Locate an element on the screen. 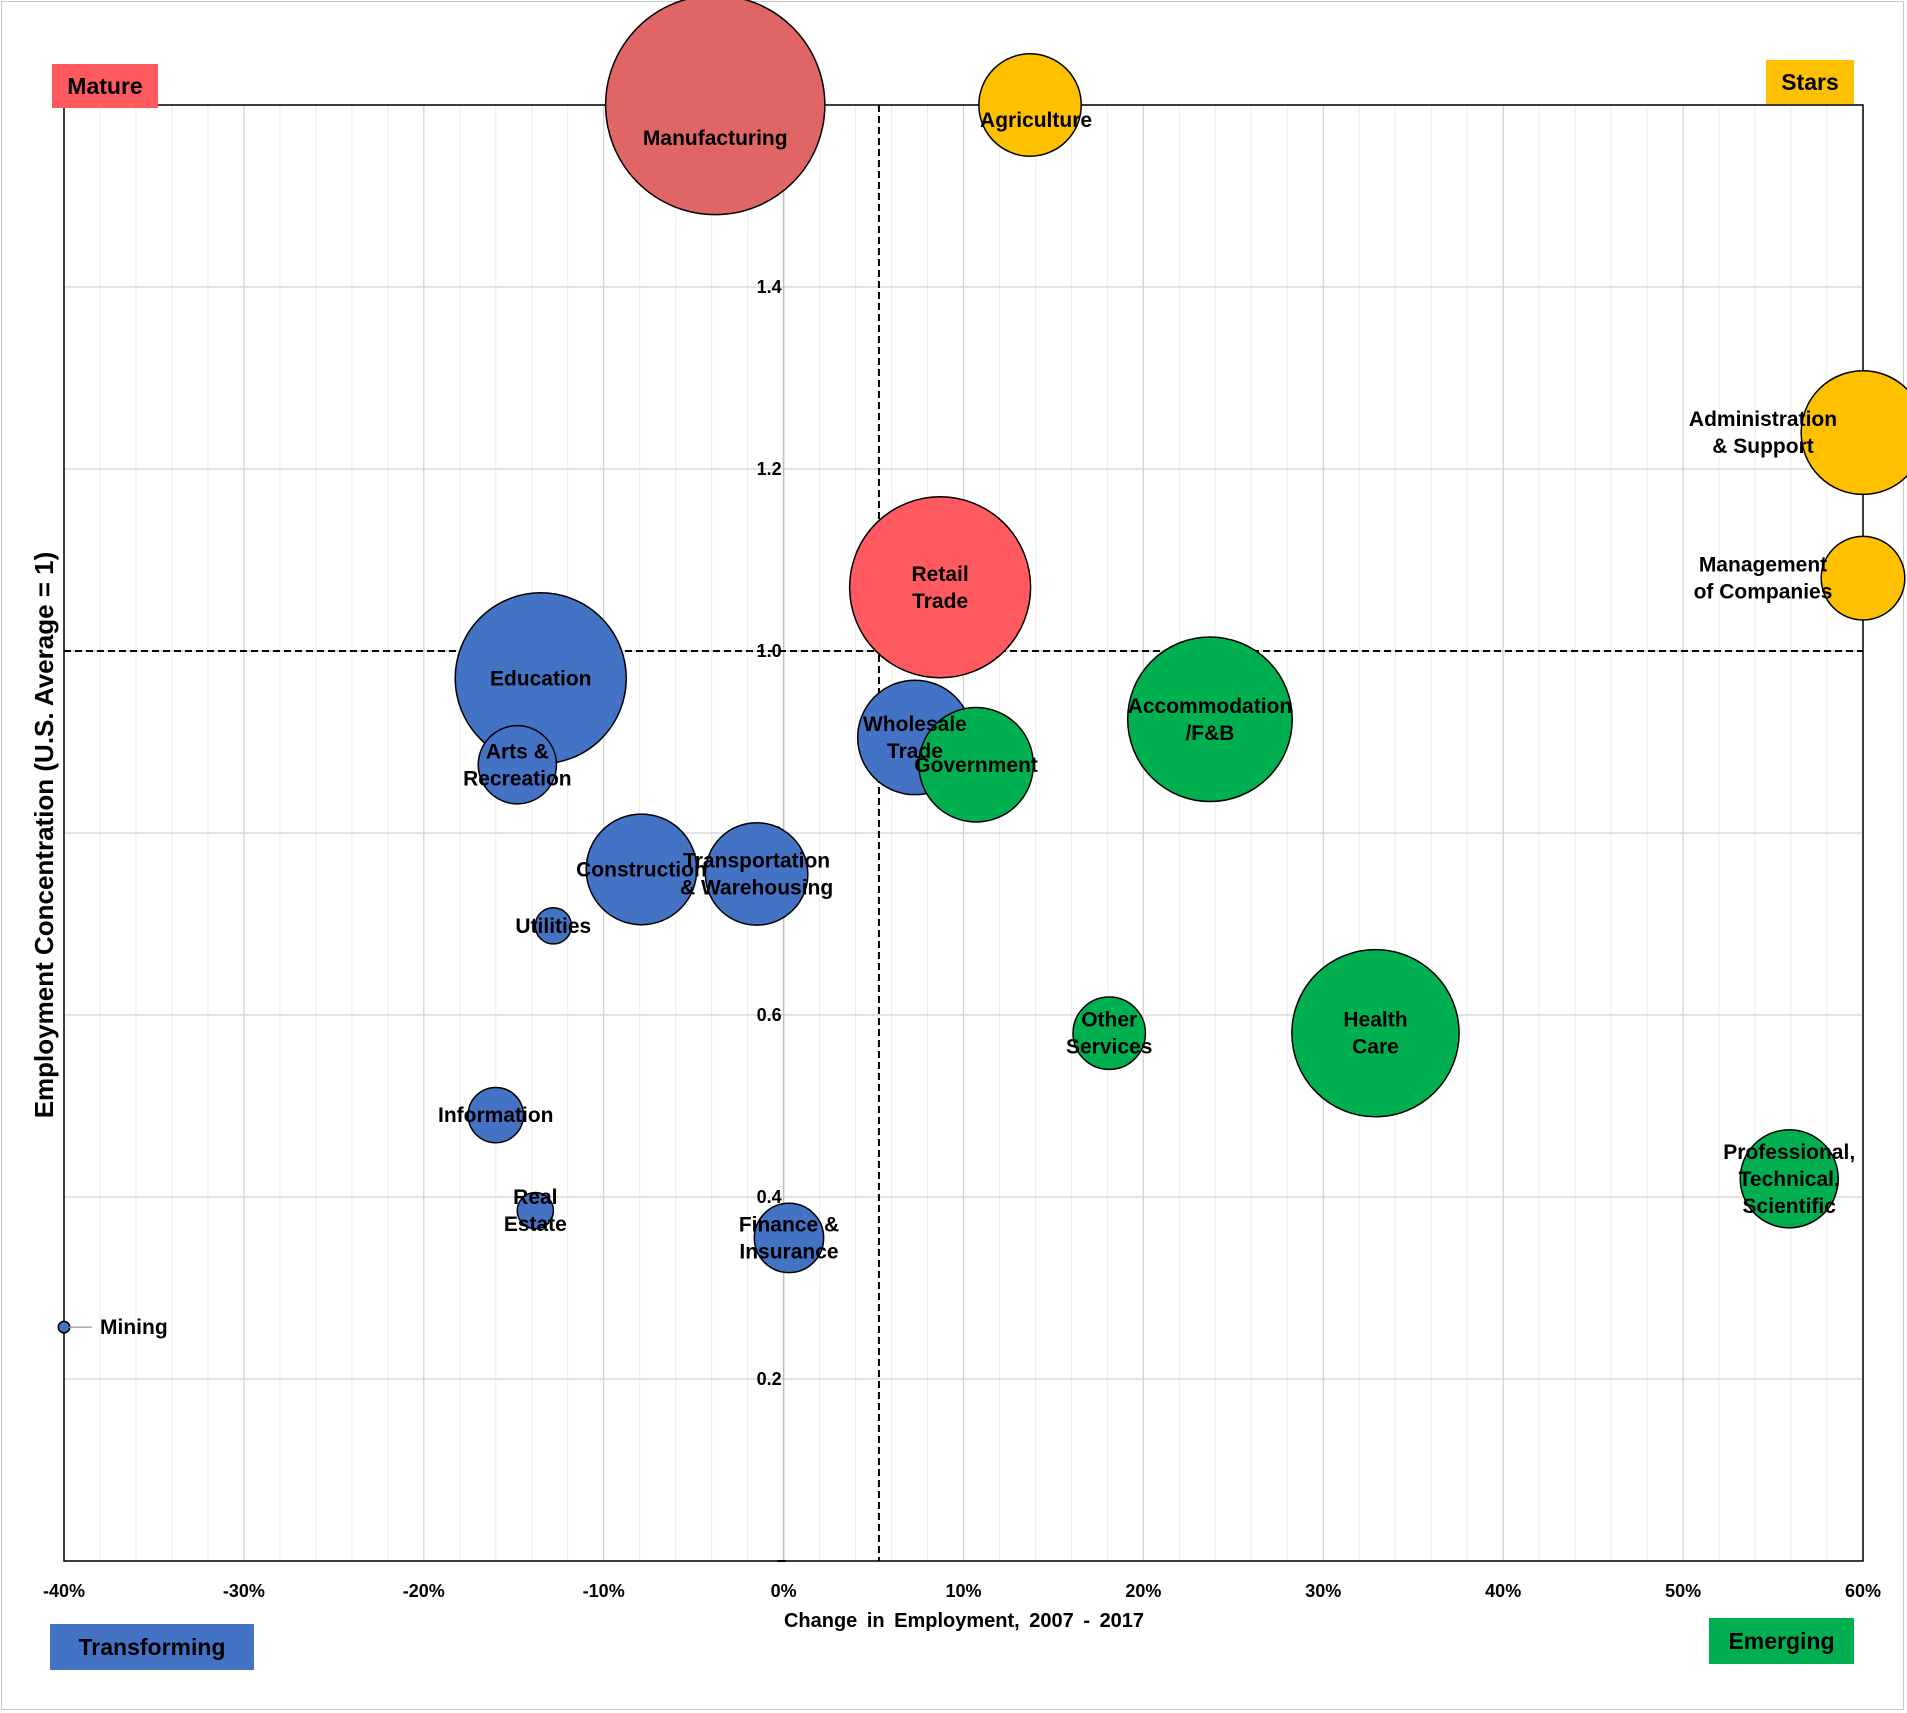  bubble-label-line: Insurance is located at coordinates (788, 1251).